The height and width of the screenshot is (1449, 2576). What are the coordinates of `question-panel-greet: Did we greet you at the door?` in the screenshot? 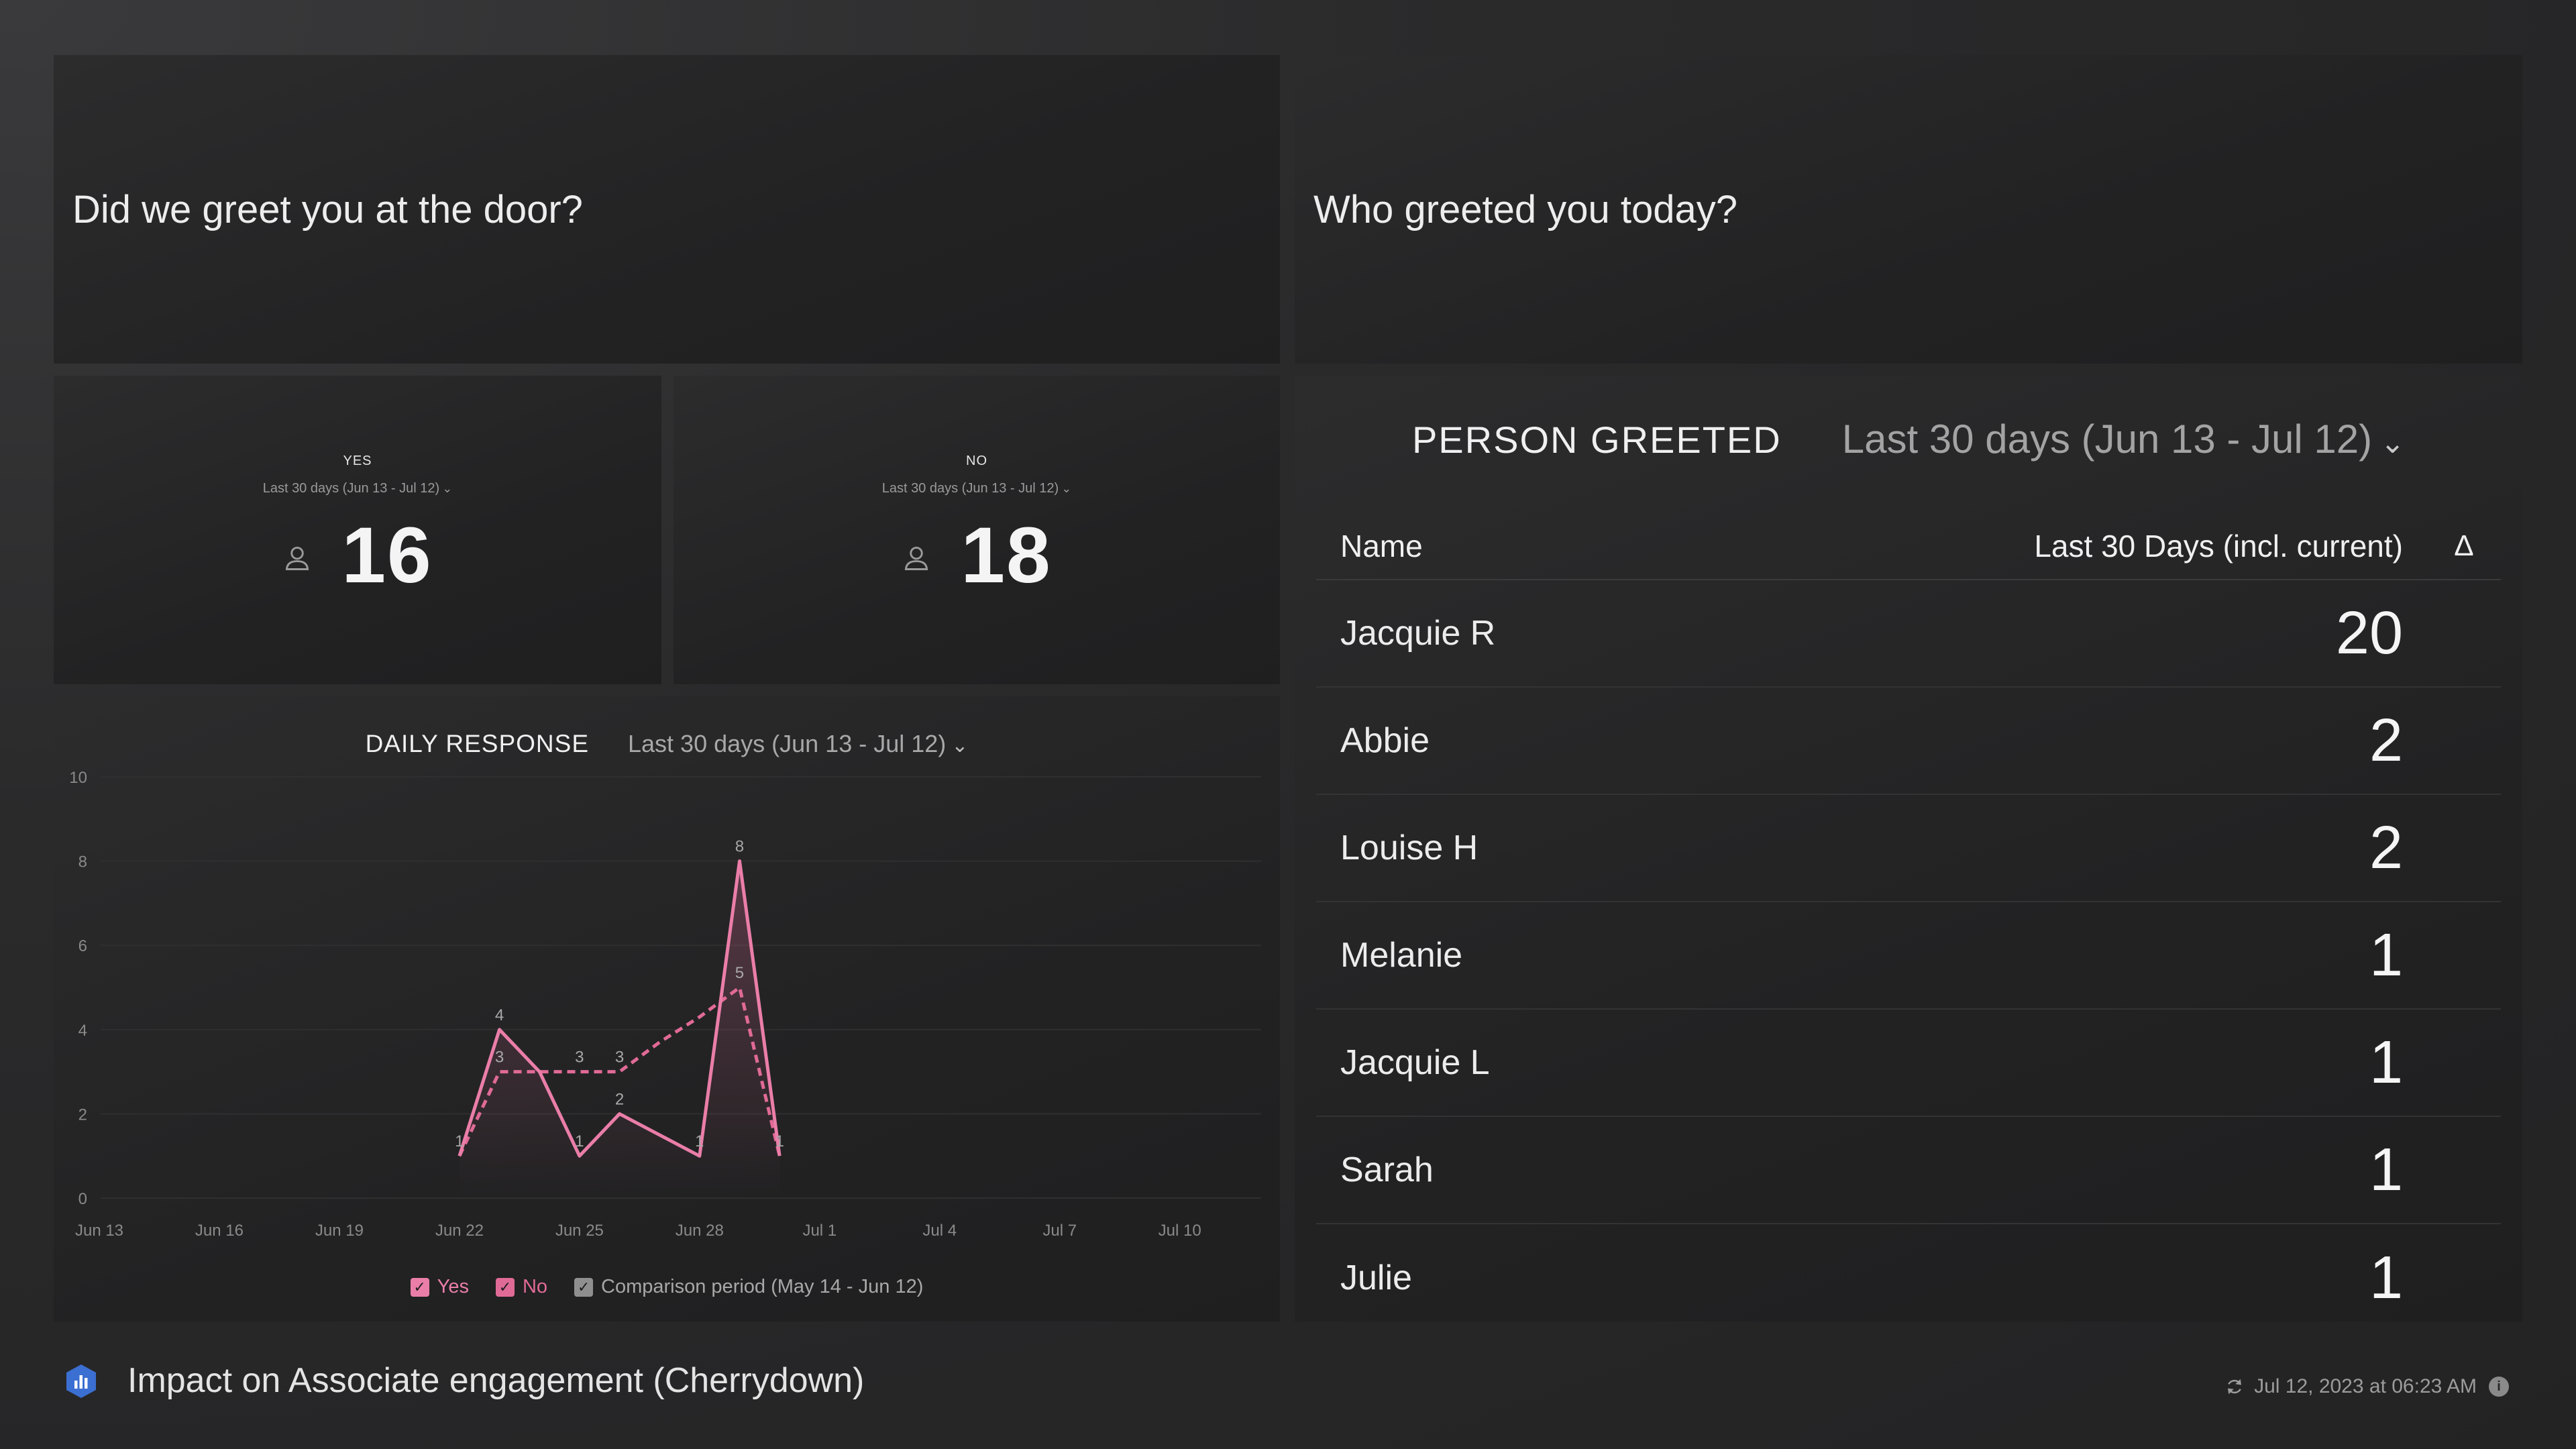 It's located at (667, 209).